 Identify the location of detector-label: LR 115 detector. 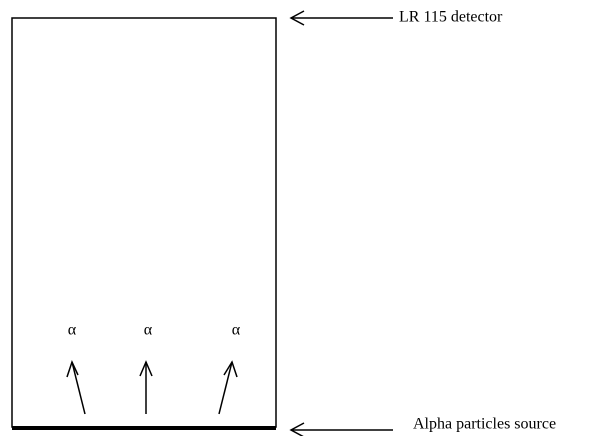
(451, 17).